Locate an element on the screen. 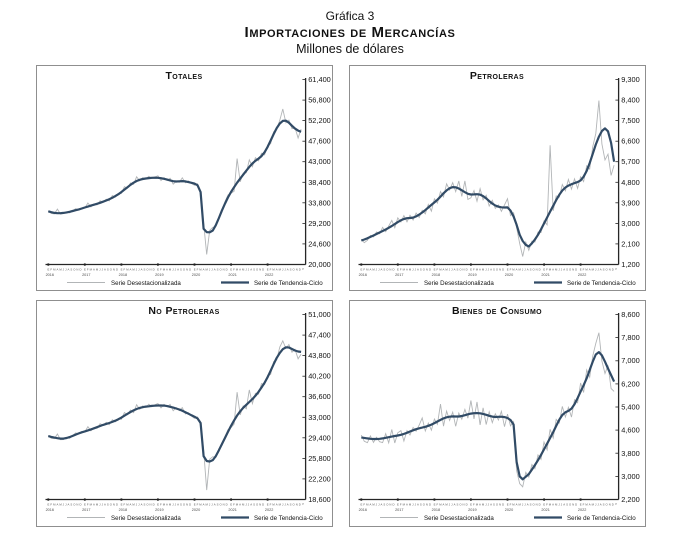 The image size is (700, 554). svg-text: 2,100 is located at coordinates (630, 243).